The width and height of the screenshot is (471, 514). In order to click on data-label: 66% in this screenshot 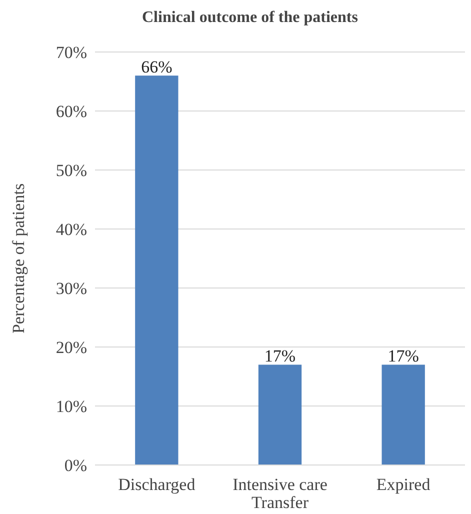, I will do `click(156, 67)`.